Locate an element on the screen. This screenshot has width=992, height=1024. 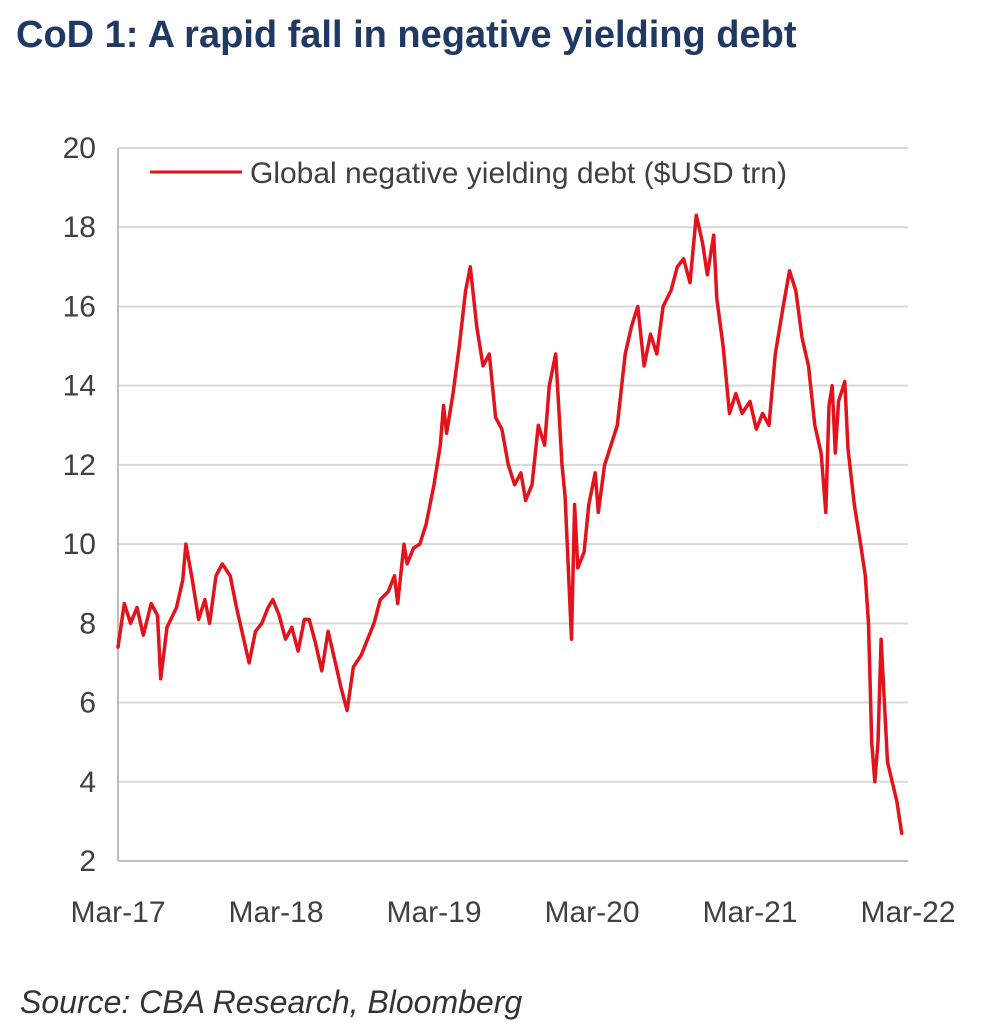
y-tick-label: 20 is located at coordinates (79, 148).